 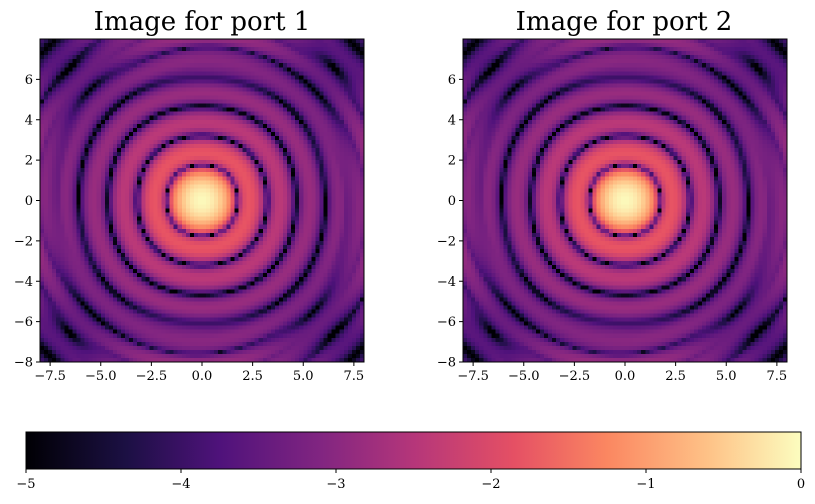 What do you see at coordinates (801, 484) in the screenshot?
I see `colorbar-tick-label: 0` at bounding box center [801, 484].